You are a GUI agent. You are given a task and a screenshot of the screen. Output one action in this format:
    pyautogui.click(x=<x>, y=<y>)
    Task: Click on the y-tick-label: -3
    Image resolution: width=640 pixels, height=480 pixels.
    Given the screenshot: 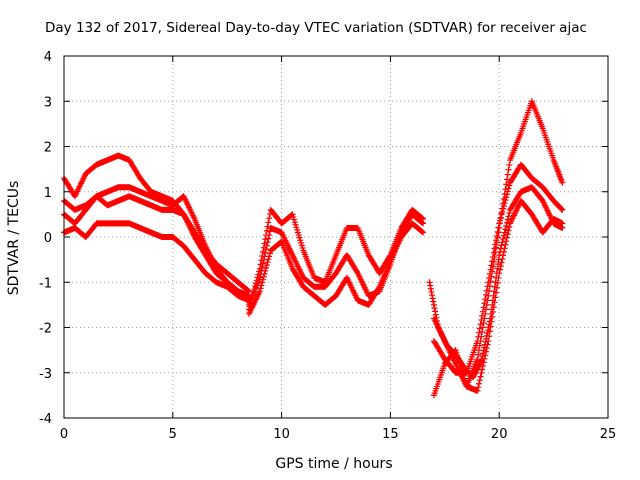 What is the action you would take?
    pyautogui.click(x=45, y=374)
    